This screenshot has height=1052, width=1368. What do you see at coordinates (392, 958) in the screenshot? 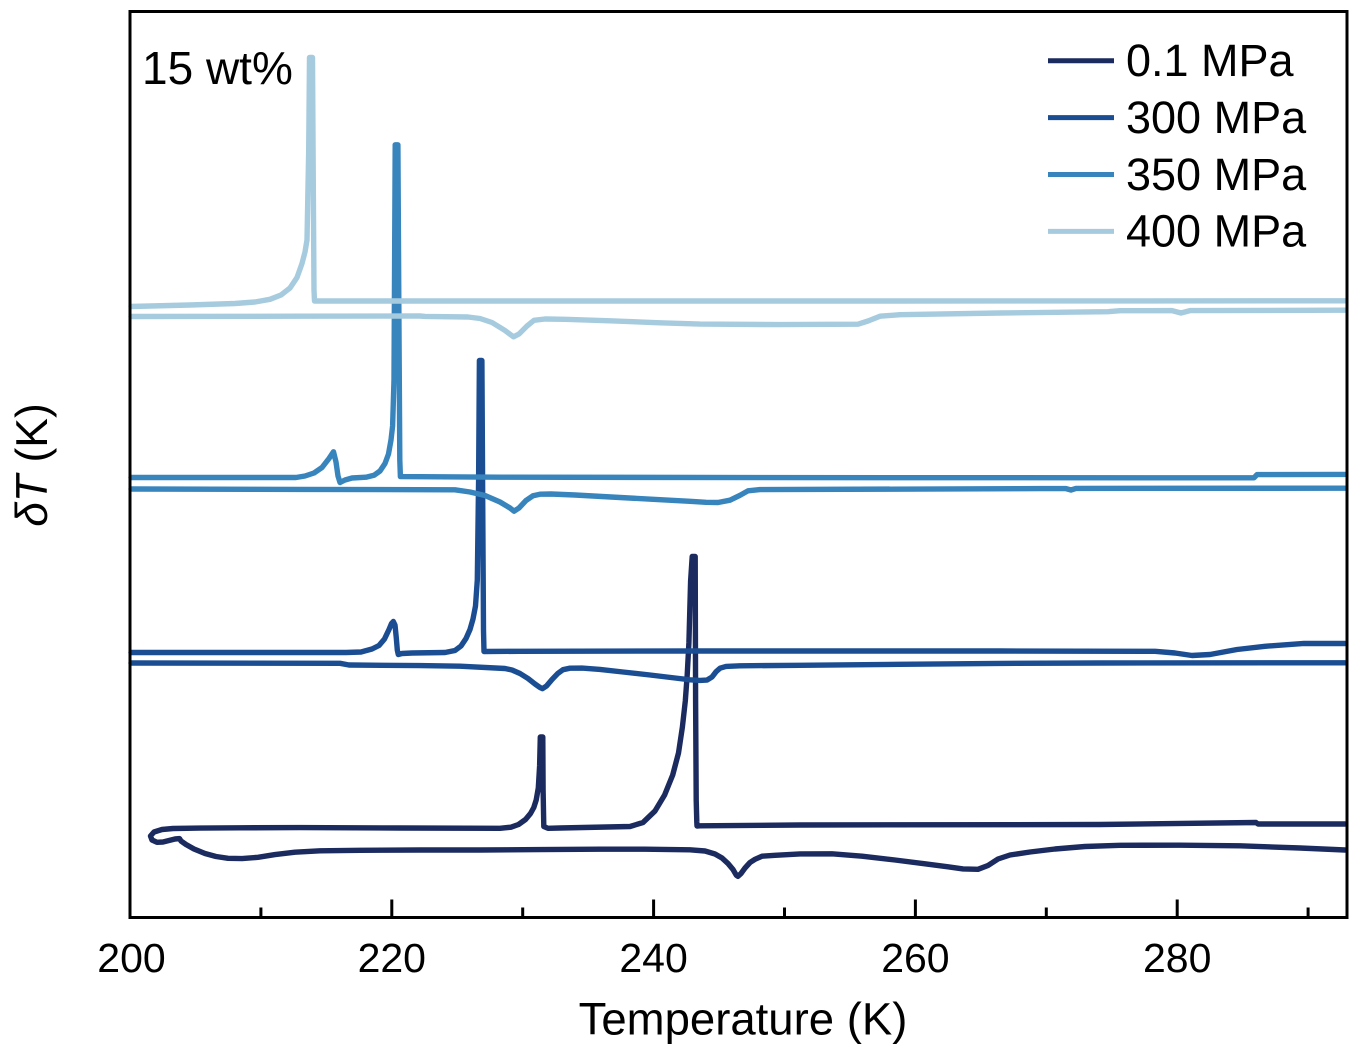
I see `svg-text: 220` at bounding box center [392, 958].